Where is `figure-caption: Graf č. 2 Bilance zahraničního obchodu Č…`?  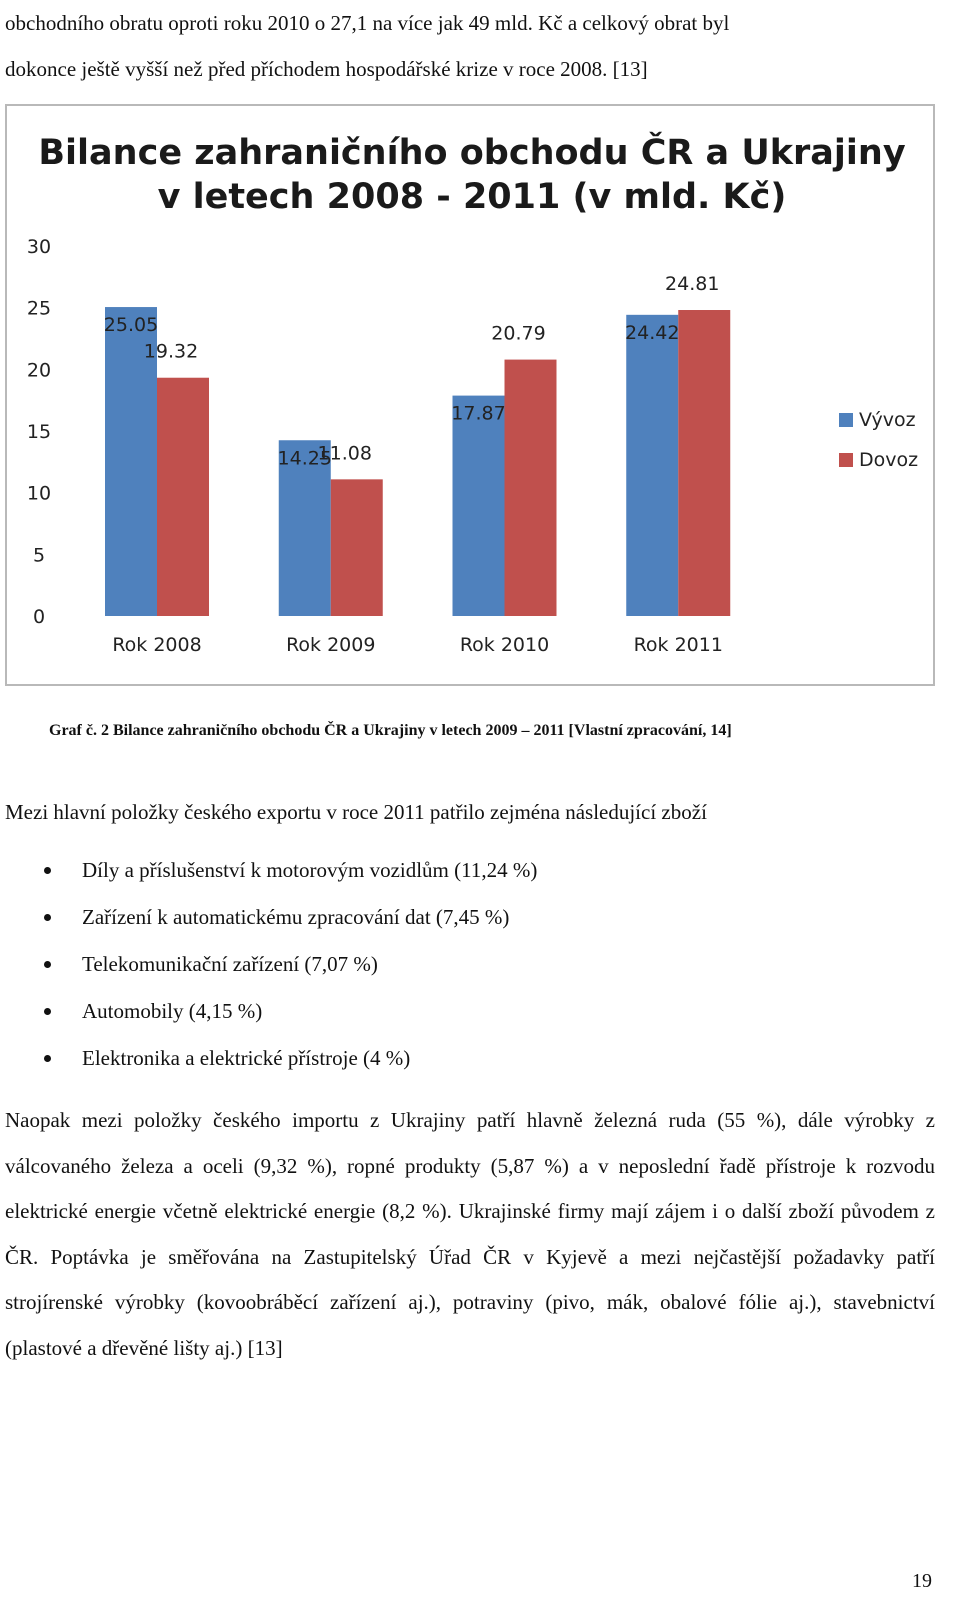 figure-caption: Graf č. 2 Bilance zahraničního obchodu Č… is located at coordinates (390, 730).